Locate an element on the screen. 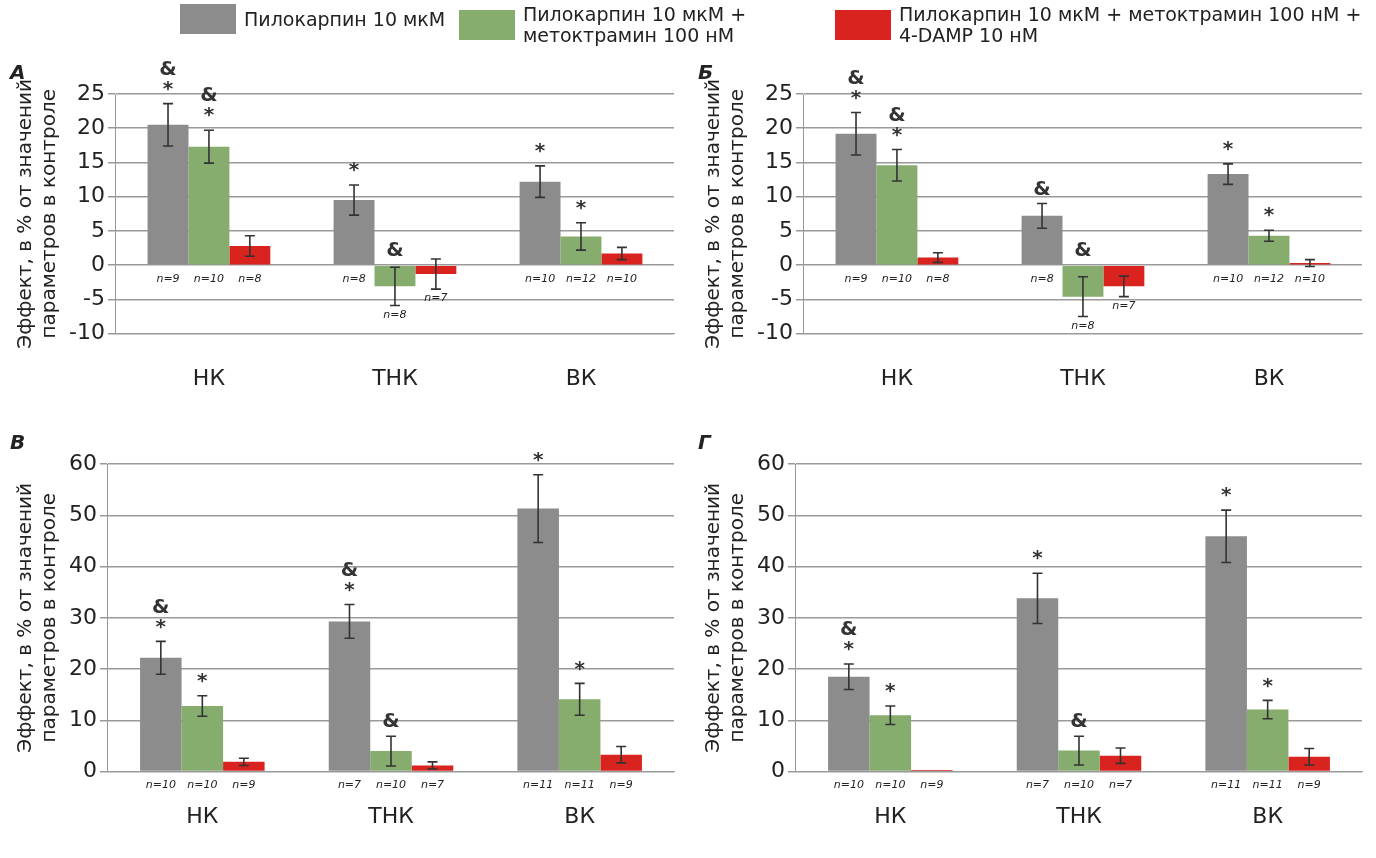  chart-title: В is located at coordinates (18, 442).